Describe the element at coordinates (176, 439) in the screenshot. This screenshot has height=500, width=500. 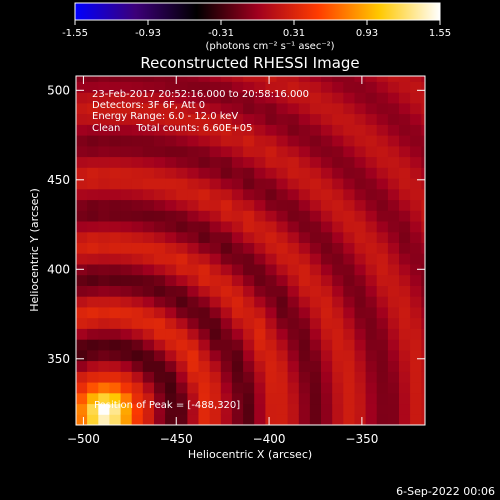
I see `x-tick-label: −450` at that location.